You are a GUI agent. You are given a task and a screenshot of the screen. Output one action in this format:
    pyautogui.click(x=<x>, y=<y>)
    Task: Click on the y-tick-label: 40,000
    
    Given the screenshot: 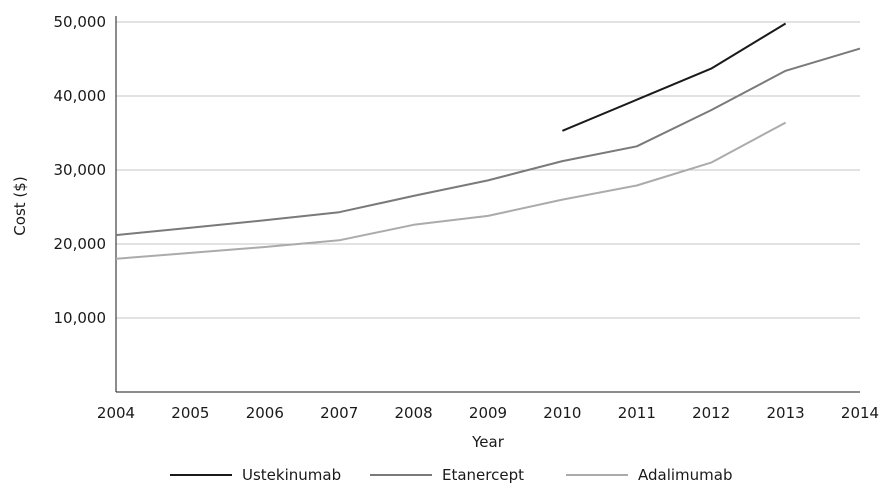 What is the action you would take?
    pyautogui.click(x=80, y=96)
    